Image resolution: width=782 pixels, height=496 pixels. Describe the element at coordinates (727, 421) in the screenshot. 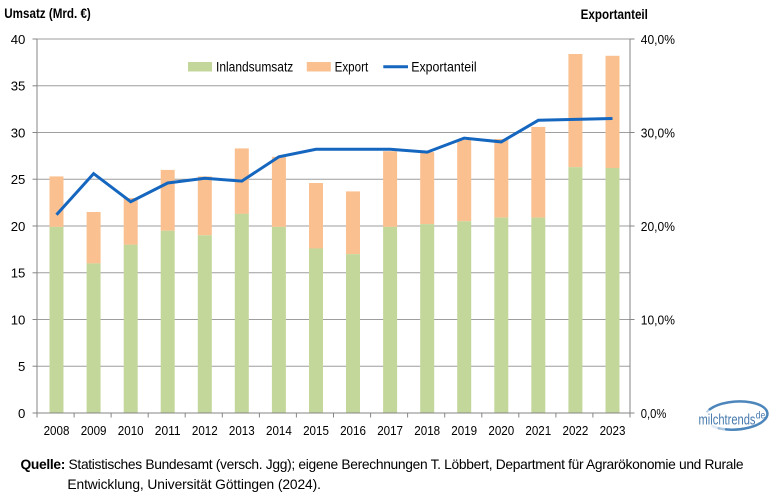

I see `svg-text: milchtrends` at that location.